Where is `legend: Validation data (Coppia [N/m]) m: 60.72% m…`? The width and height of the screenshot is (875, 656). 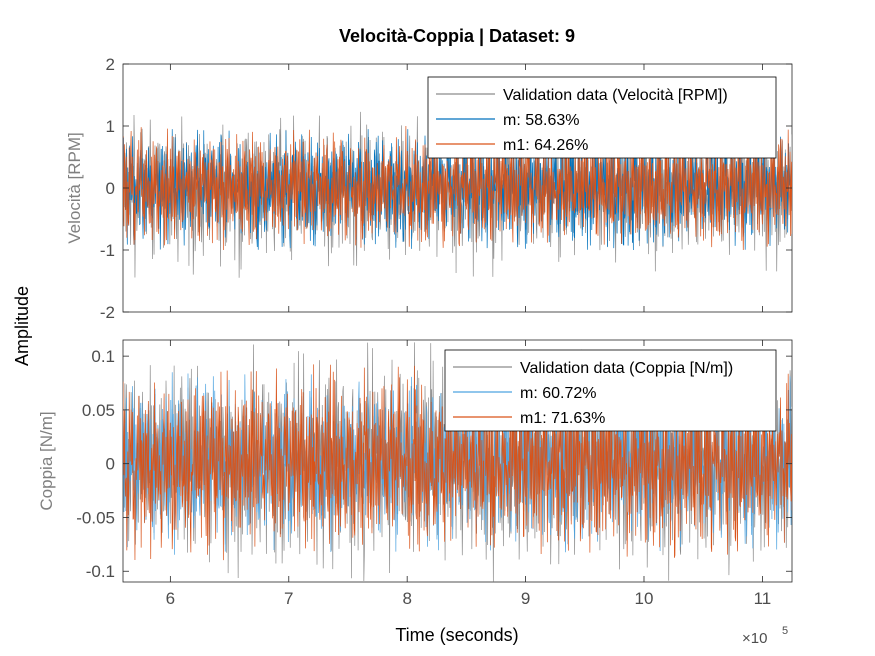
legend: Validation data (Coppia [N/m]) m: 60.72% m… is located at coordinates (610, 390).